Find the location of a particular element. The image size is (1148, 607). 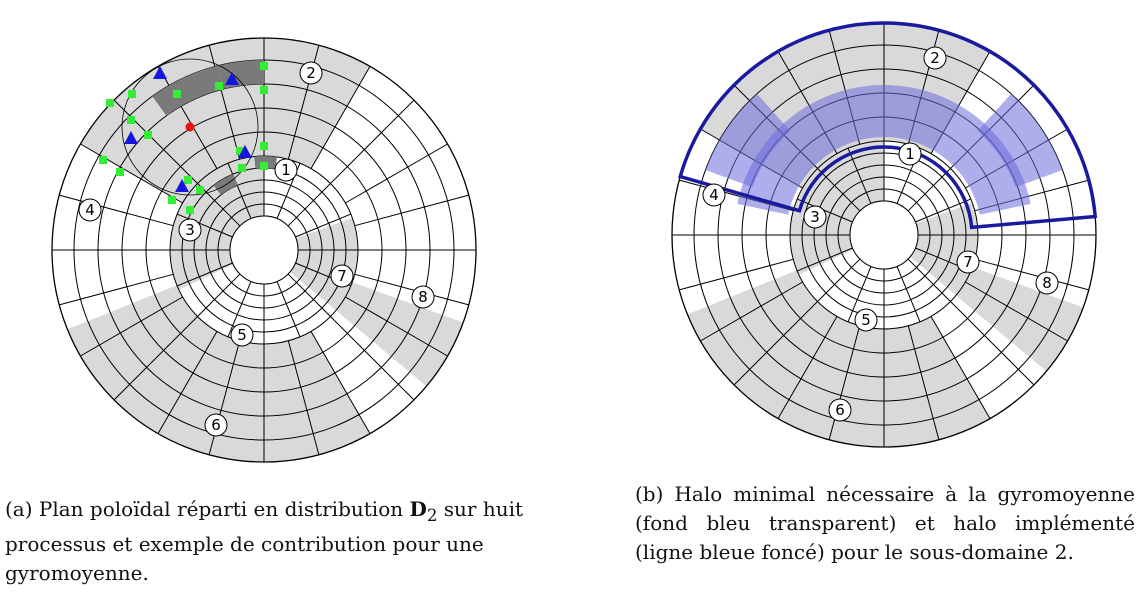

a-subdomain-label-8: 8 is located at coordinates (423, 297).